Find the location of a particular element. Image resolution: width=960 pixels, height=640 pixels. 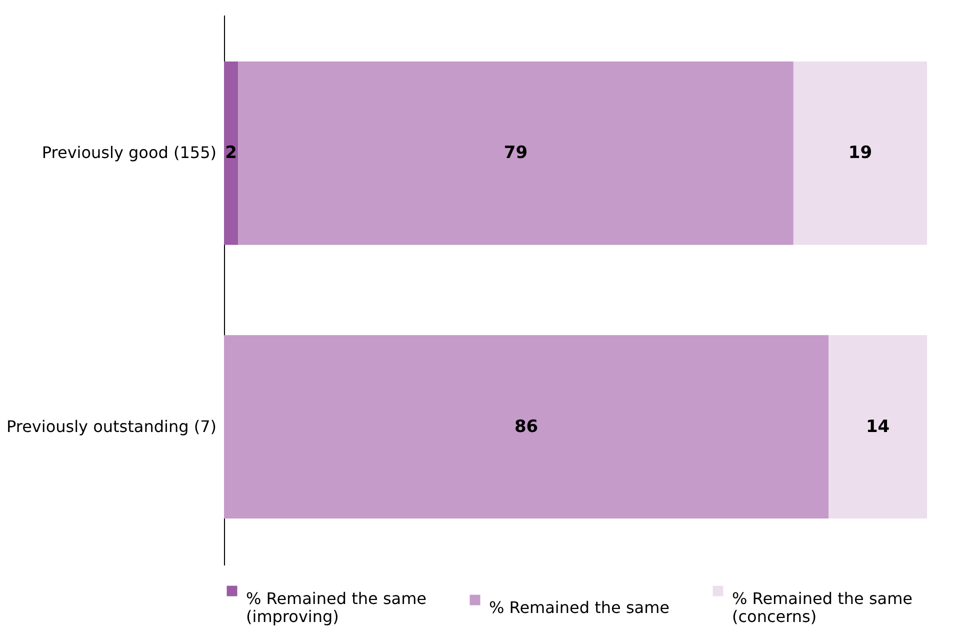

legend-label: % Remained the same is located at coordinates (579, 607).